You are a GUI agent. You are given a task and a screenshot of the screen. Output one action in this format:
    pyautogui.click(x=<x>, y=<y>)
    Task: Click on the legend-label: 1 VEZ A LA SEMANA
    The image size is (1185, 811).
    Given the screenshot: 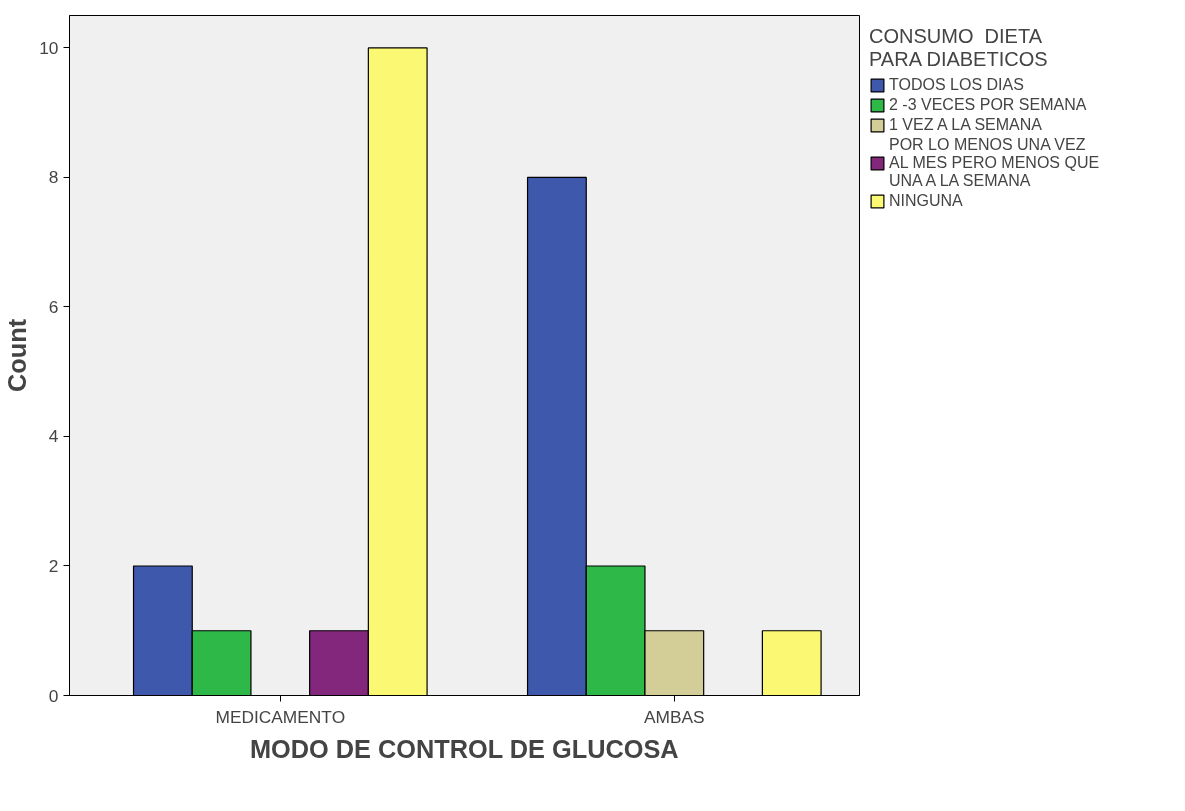 What is the action you would take?
    pyautogui.click(x=965, y=125)
    